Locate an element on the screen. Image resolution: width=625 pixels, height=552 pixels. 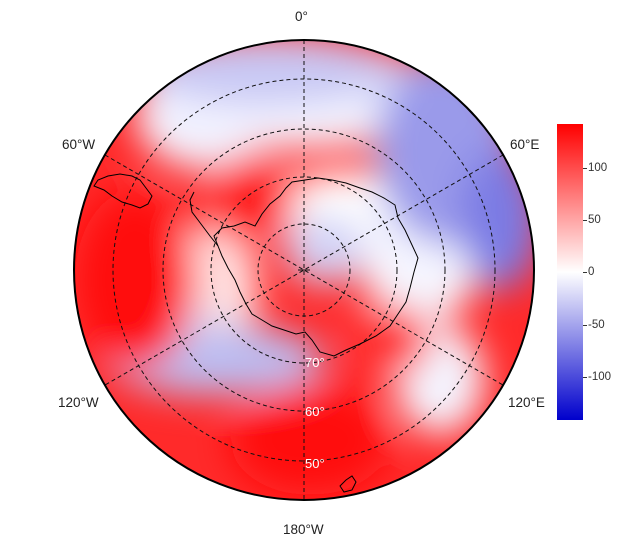
antarctica-coastline is located at coordinates (316, 267).